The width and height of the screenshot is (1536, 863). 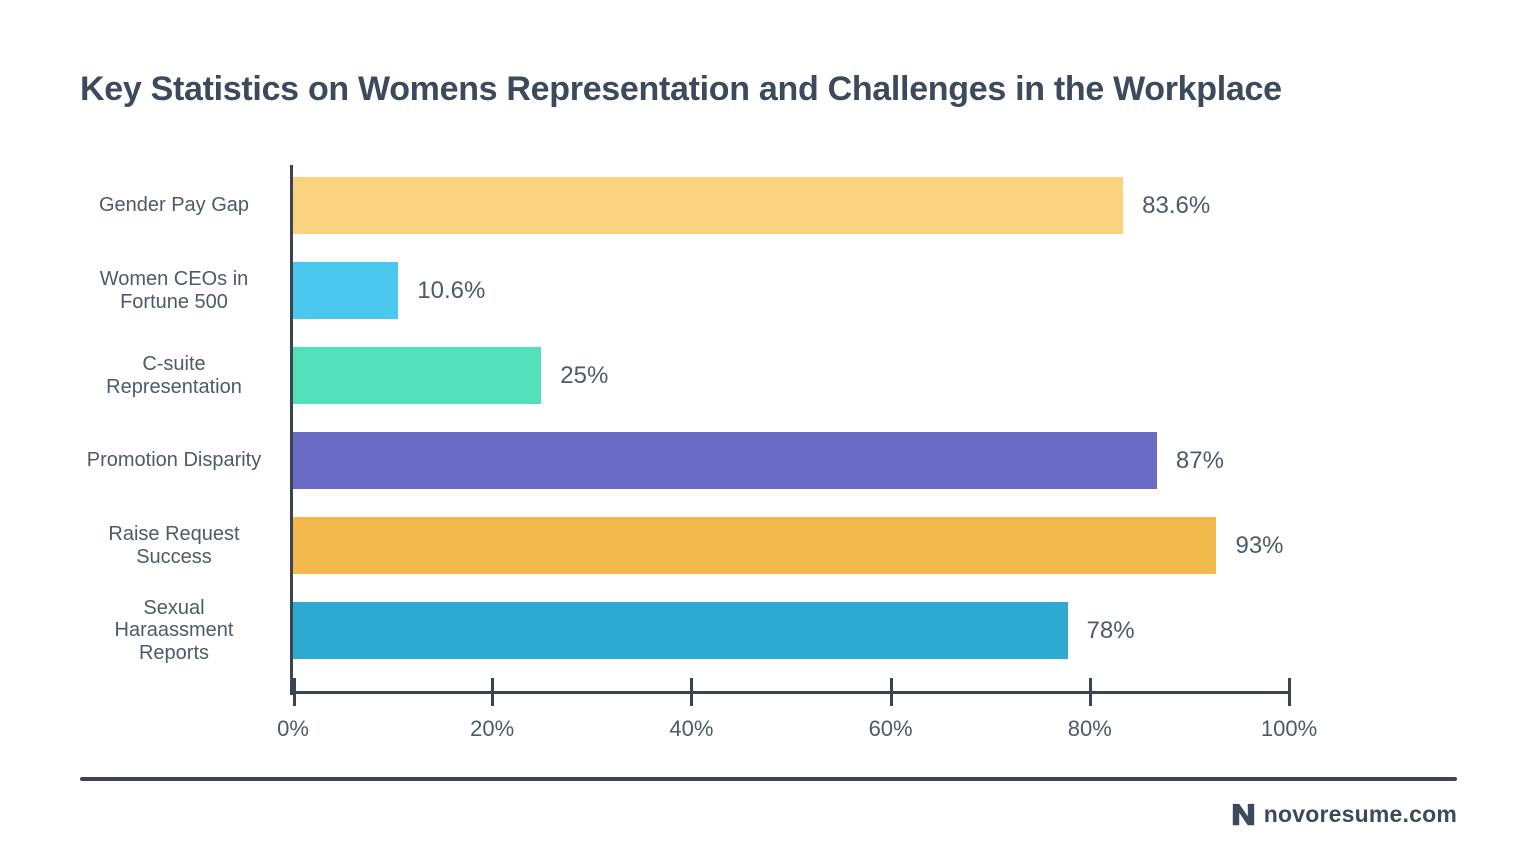 What do you see at coordinates (174, 460) in the screenshot?
I see `category-label: Promotion Disparity` at bounding box center [174, 460].